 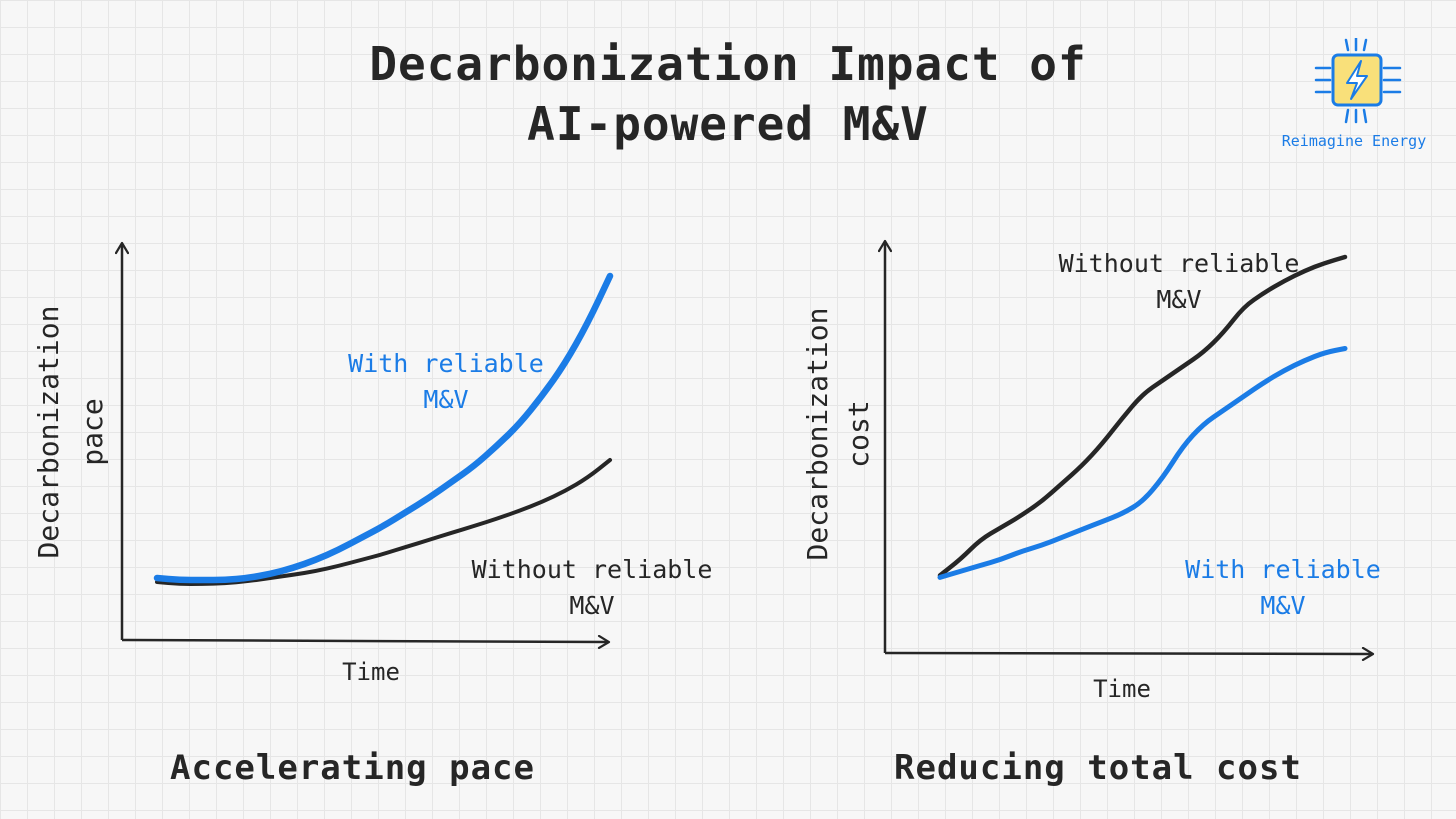 I want to click on chart2-label-with-line-2: M&V, so click(x=1282, y=605).